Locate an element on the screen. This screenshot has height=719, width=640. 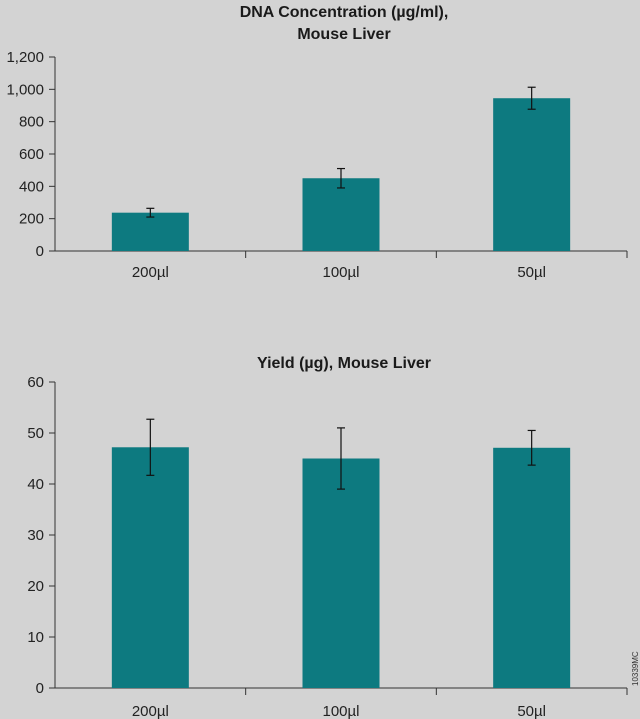
y-tick-label: 30 is located at coordinates (35, 535).